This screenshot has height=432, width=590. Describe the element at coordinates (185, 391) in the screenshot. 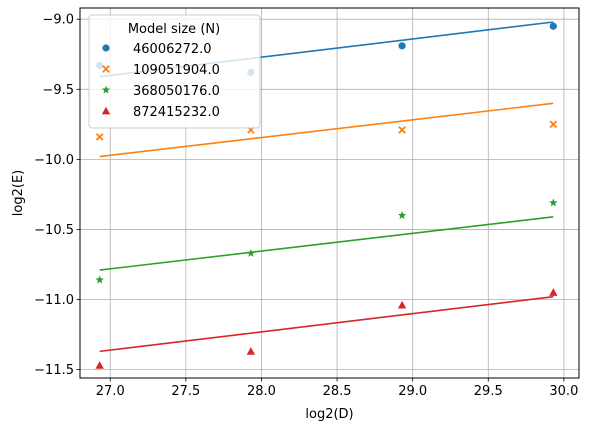

I see `x-tick-label: 27.5` at that location.